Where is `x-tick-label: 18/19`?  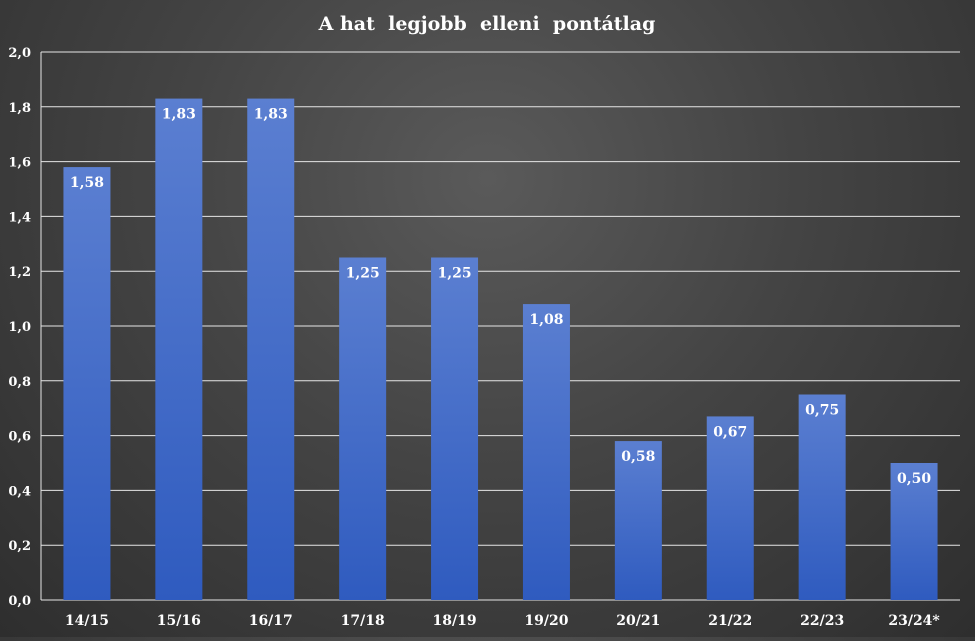
x-tick-label: 18/19 is located at coordinates (455, 621).